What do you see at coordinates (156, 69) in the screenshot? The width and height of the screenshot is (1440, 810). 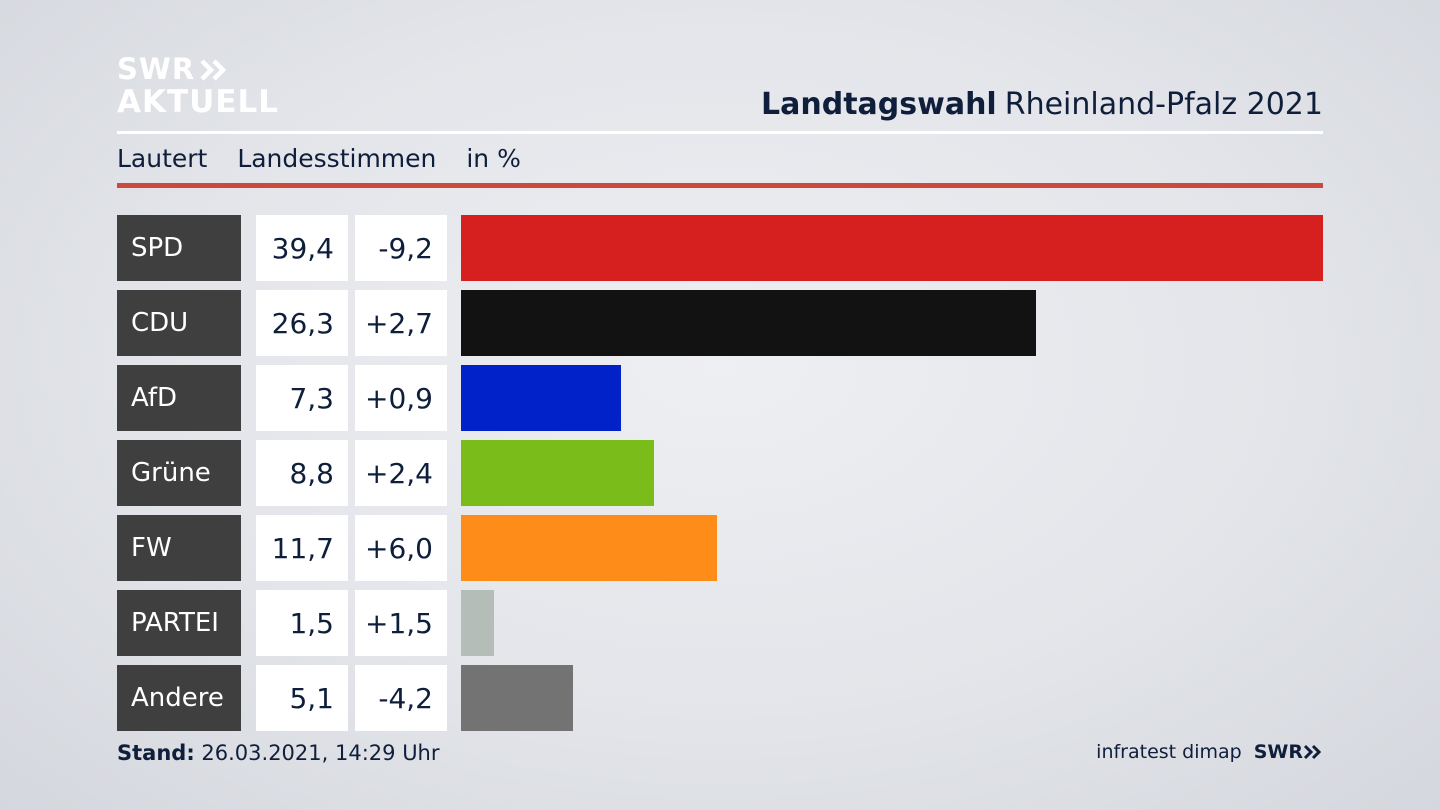 I see `logo-swr-text: SWR` at bounding box center [156, 69].